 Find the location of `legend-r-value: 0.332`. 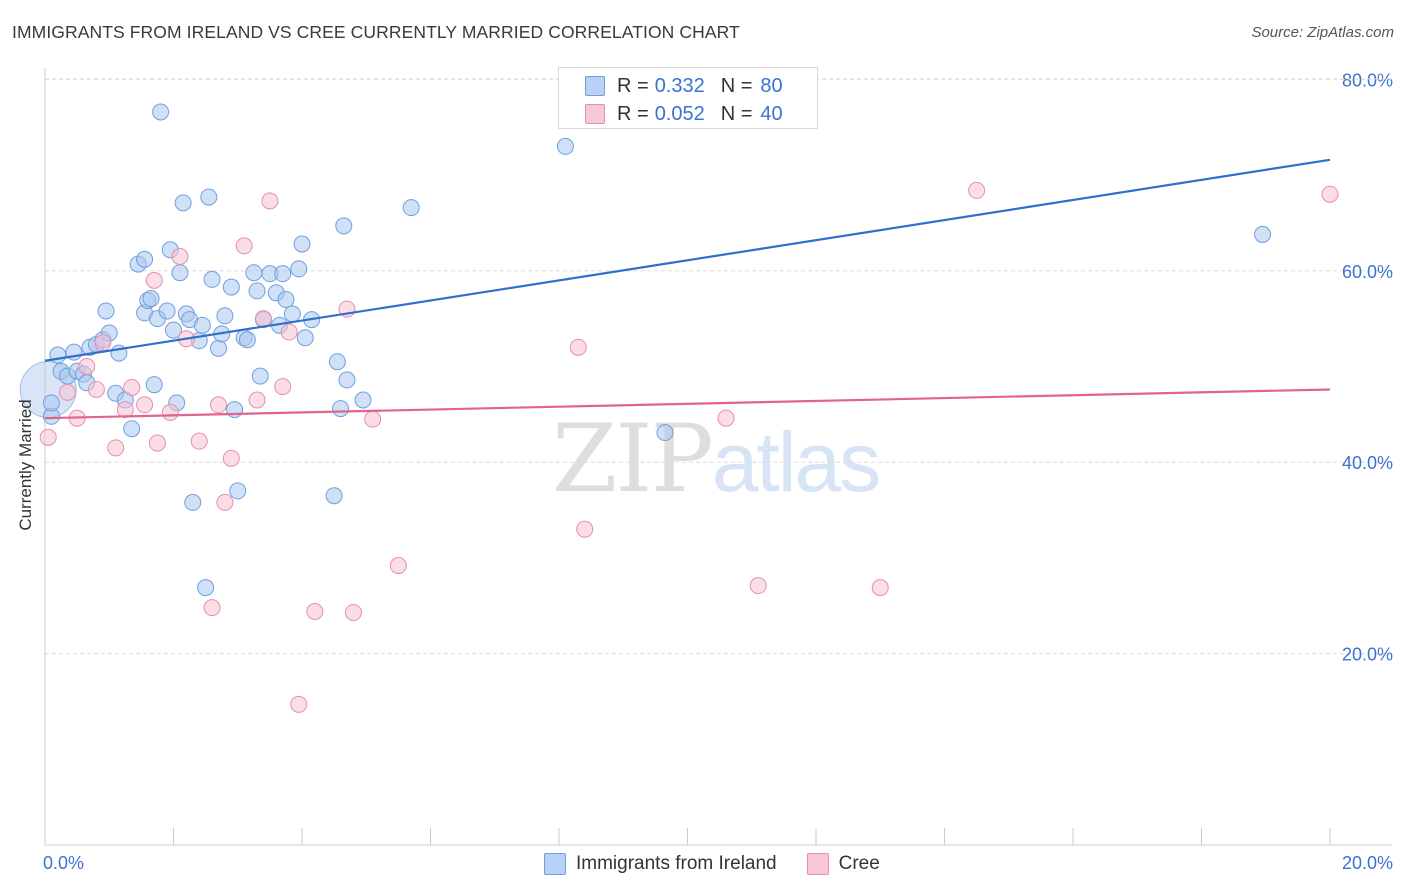

legend-r-value: 0.332 is located at coordinates (679, 85).